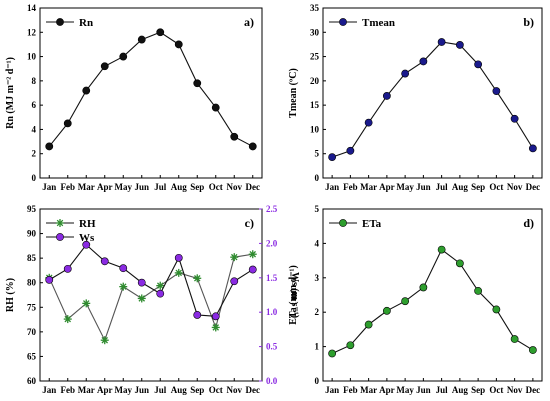  Describe the element at coordinates (32, 283) in the screenshot. I see `y-tick-label: 80` at that location.